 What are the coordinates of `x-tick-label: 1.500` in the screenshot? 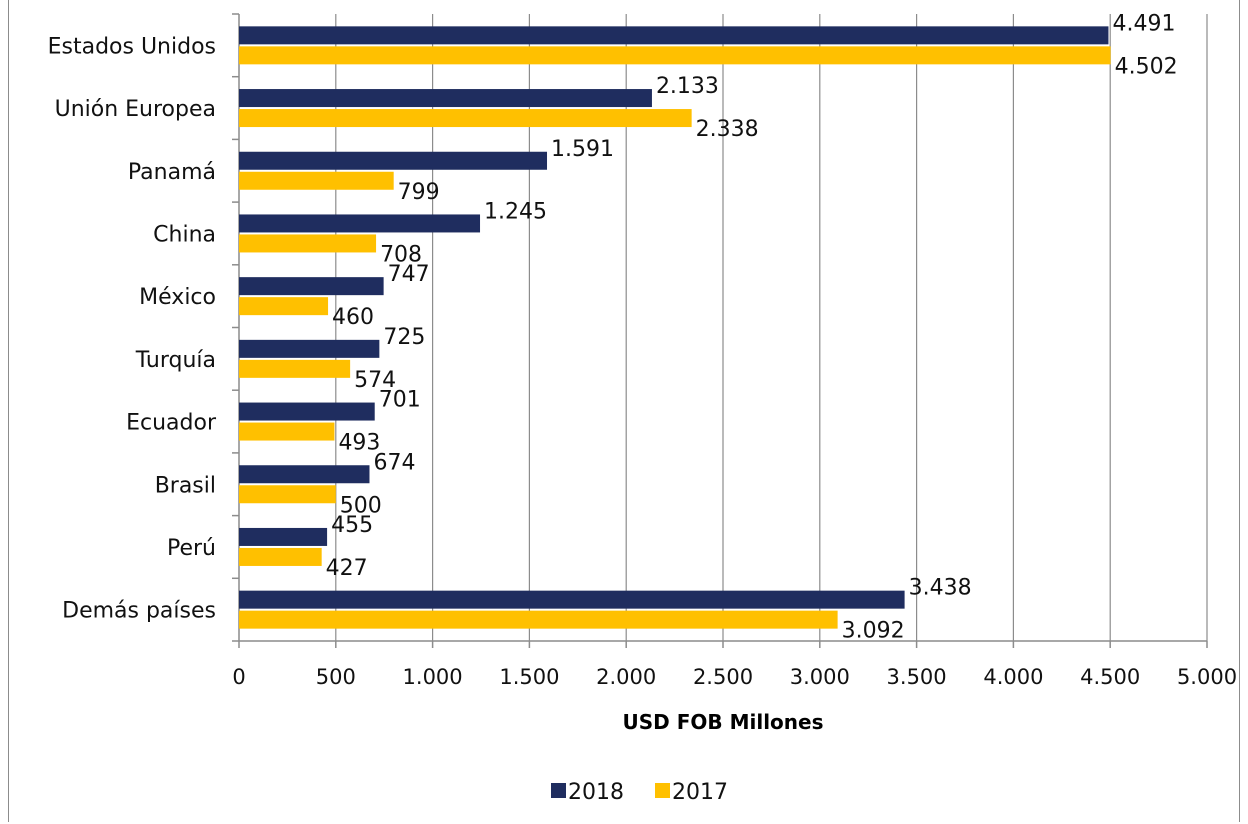 It's located at (529, 677).